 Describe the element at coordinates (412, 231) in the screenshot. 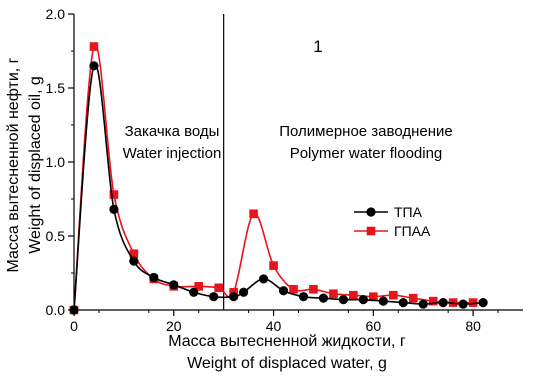

I see `legend-label: ГПАА` at that location.